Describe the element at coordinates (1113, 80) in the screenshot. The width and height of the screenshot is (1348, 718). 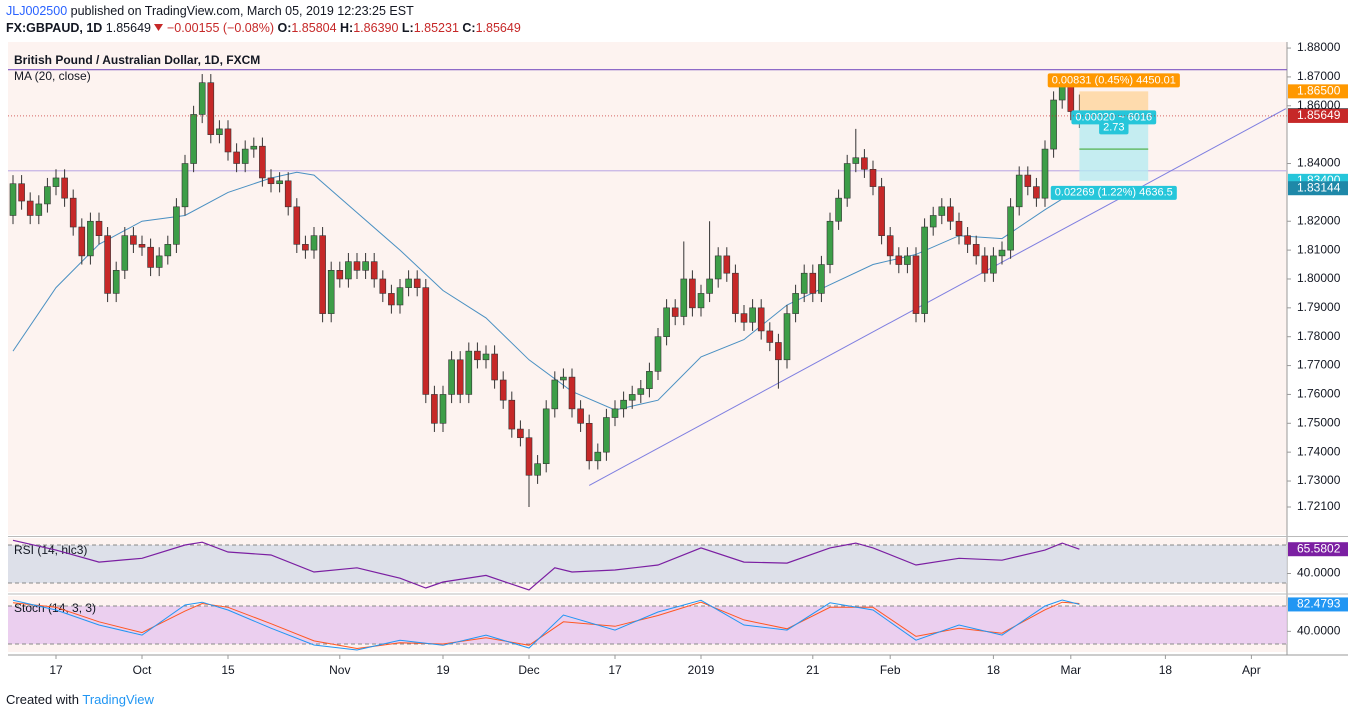
I see `stop-label-bg` at that location.